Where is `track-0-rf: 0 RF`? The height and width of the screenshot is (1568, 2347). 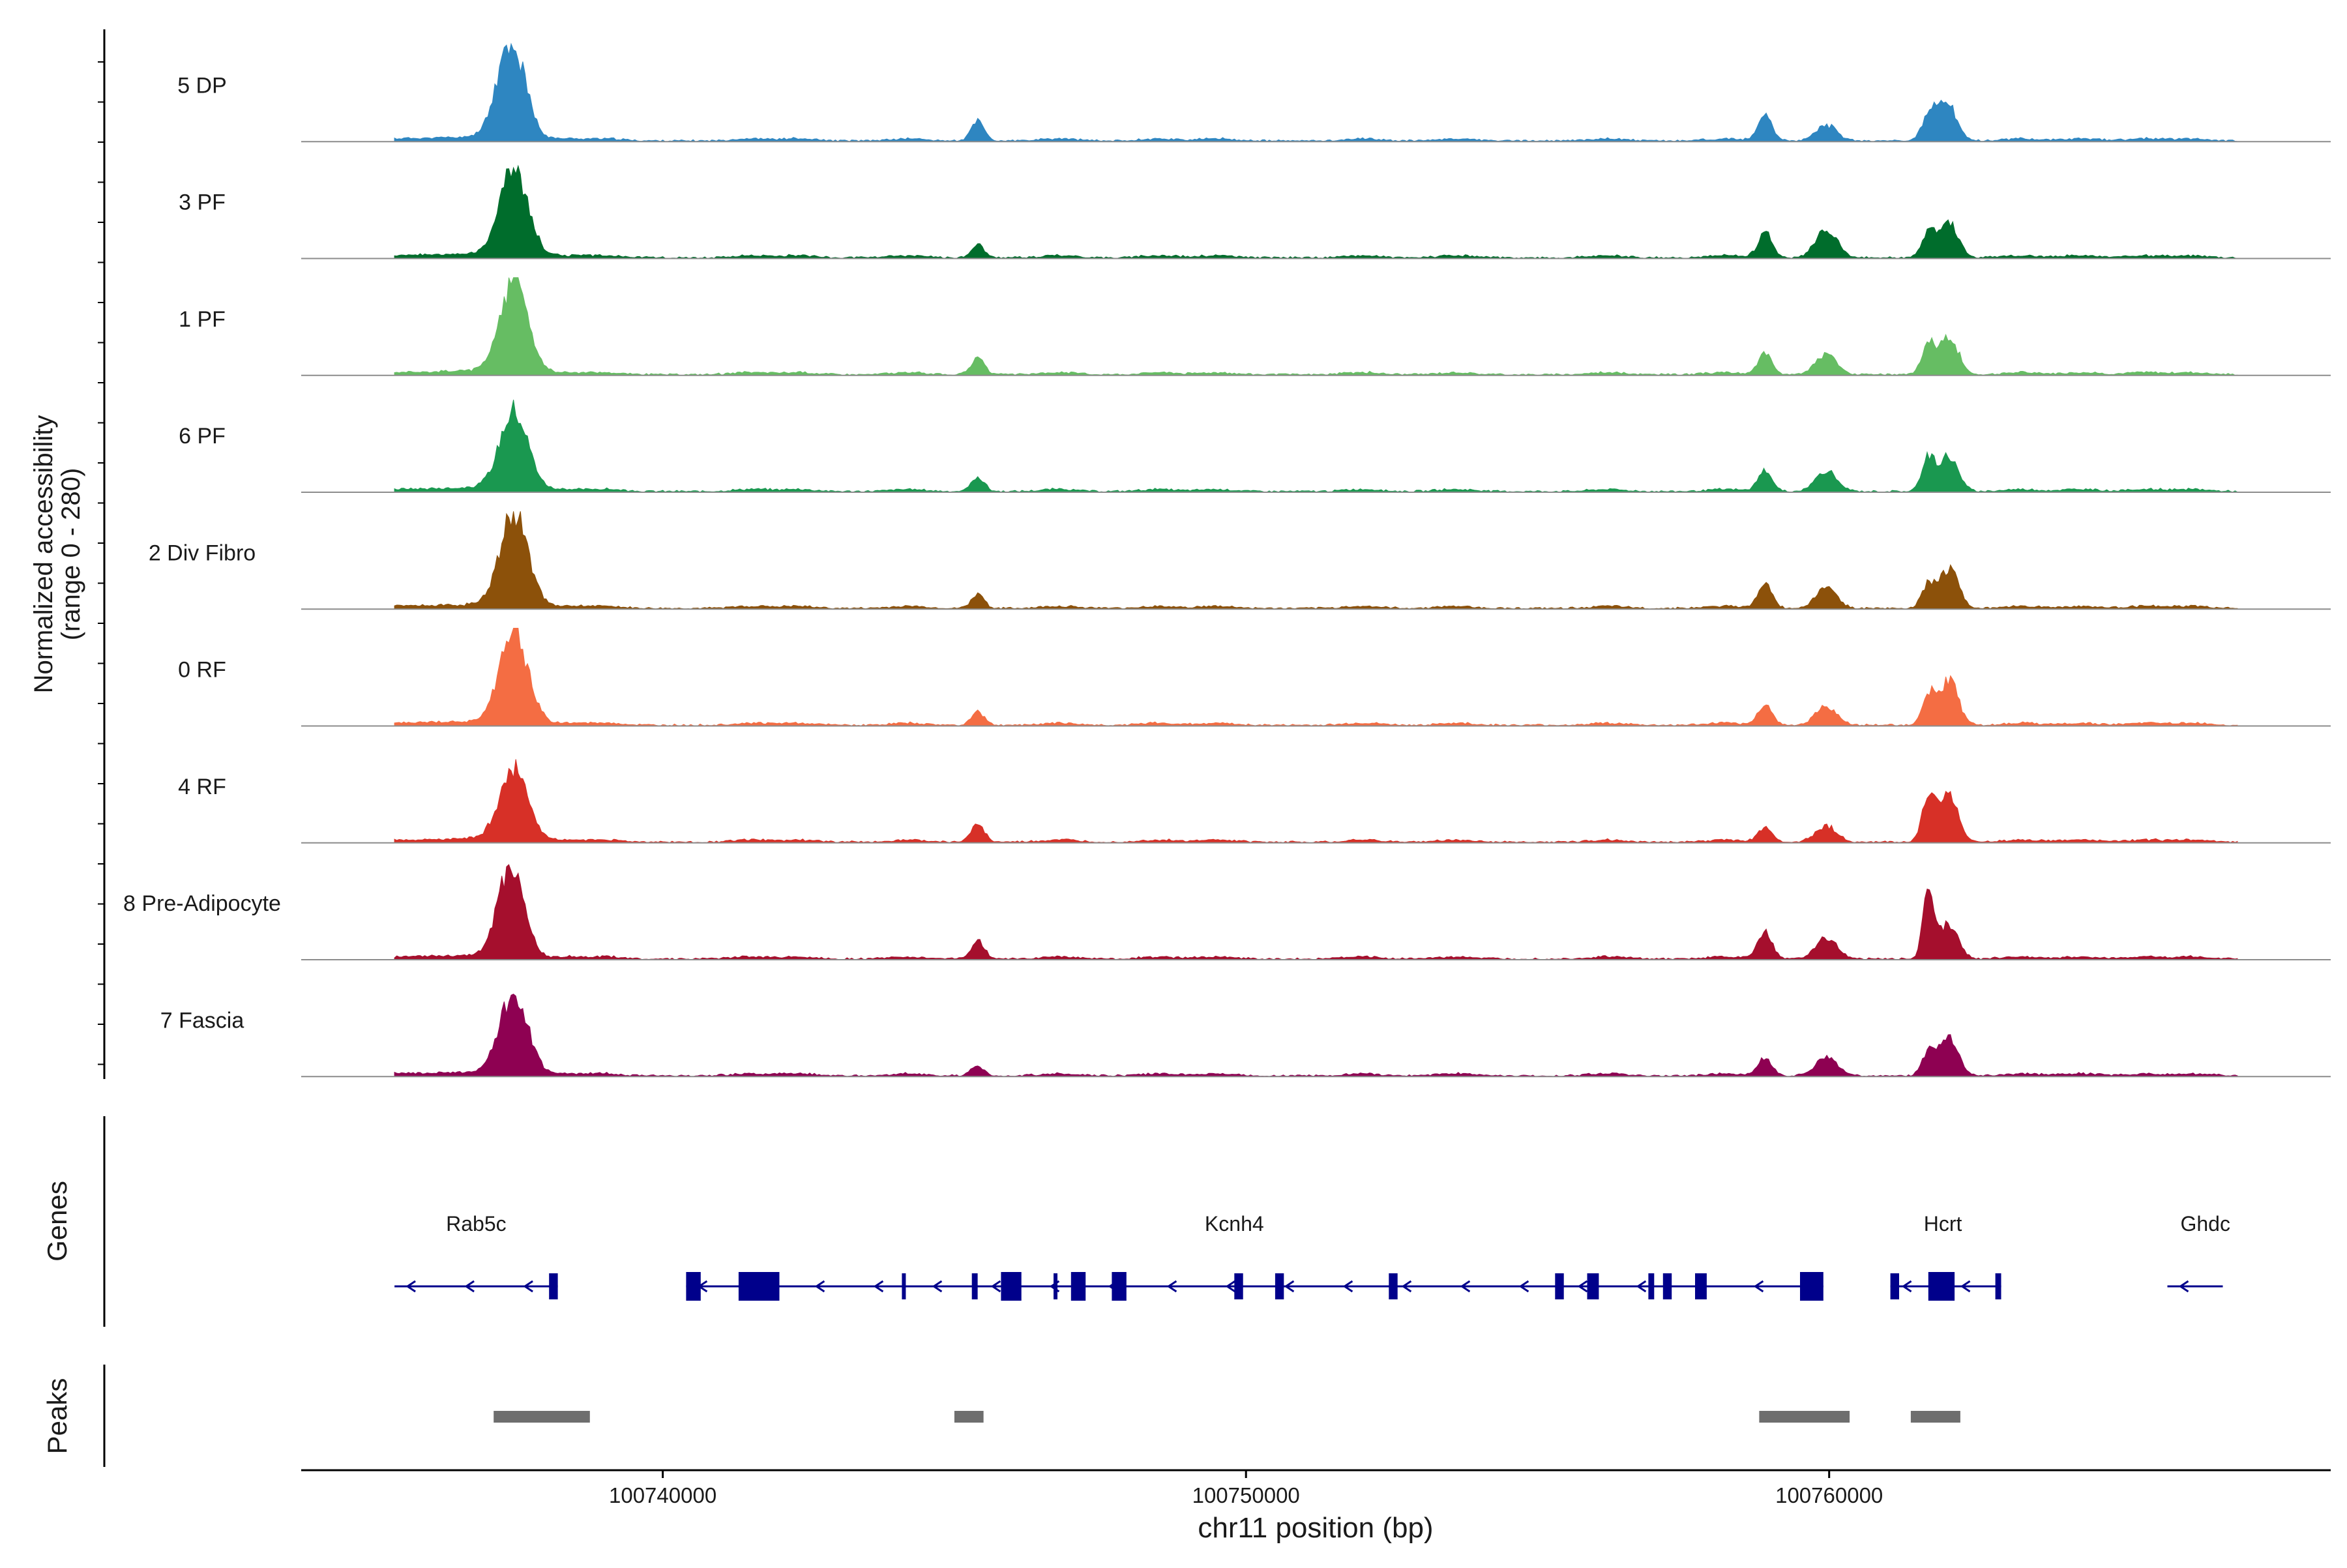 track-0-rf: 0 RF is located at coordinates (1254, 677).